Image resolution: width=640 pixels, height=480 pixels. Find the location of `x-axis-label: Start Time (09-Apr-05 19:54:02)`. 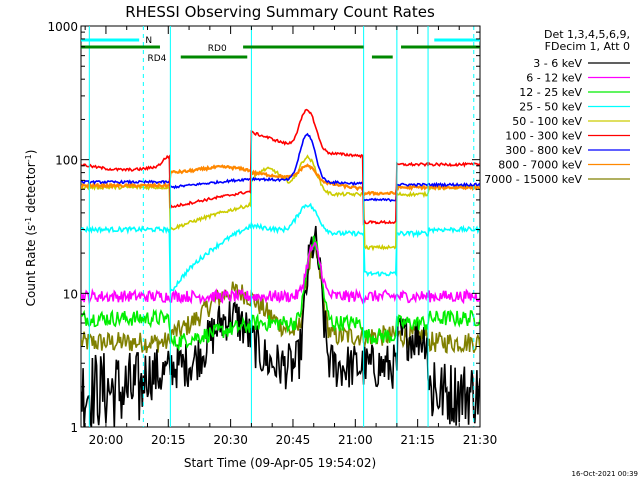

x-axis-label: Start Time (09-Apr-05 19:54:02) is located at coordinates (280, 463).